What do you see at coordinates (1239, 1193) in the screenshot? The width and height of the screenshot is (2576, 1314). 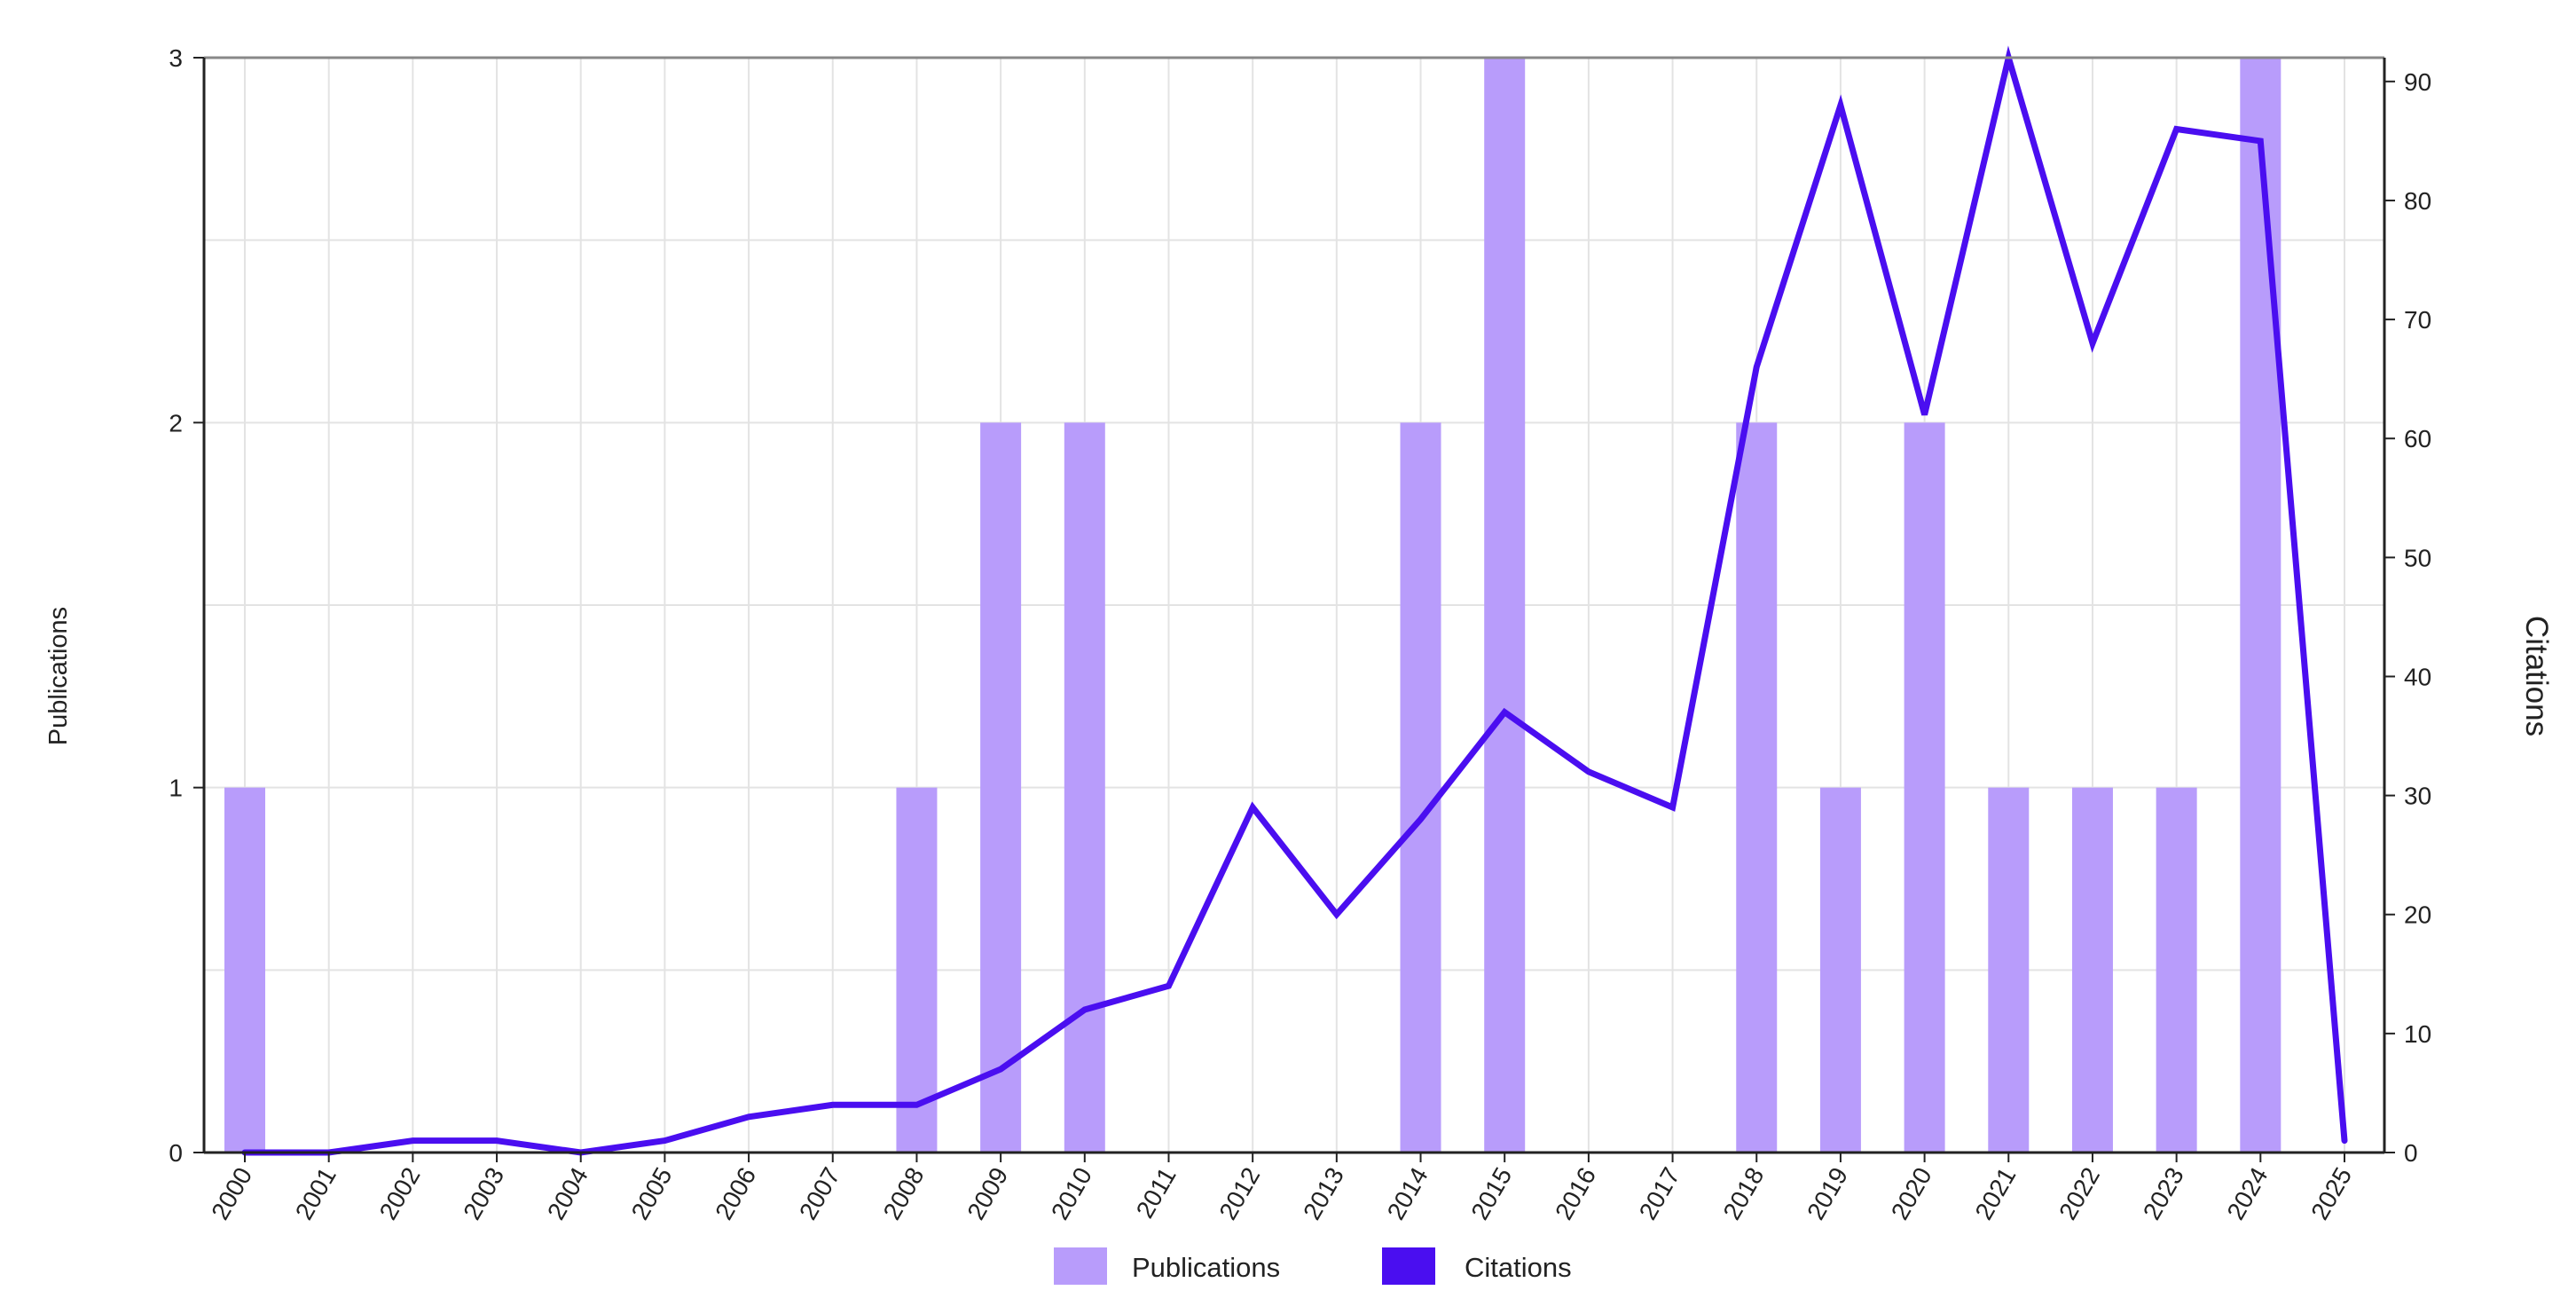 I see `x-tick-label-2012: 2012` at bounding box center [1239, 1193].